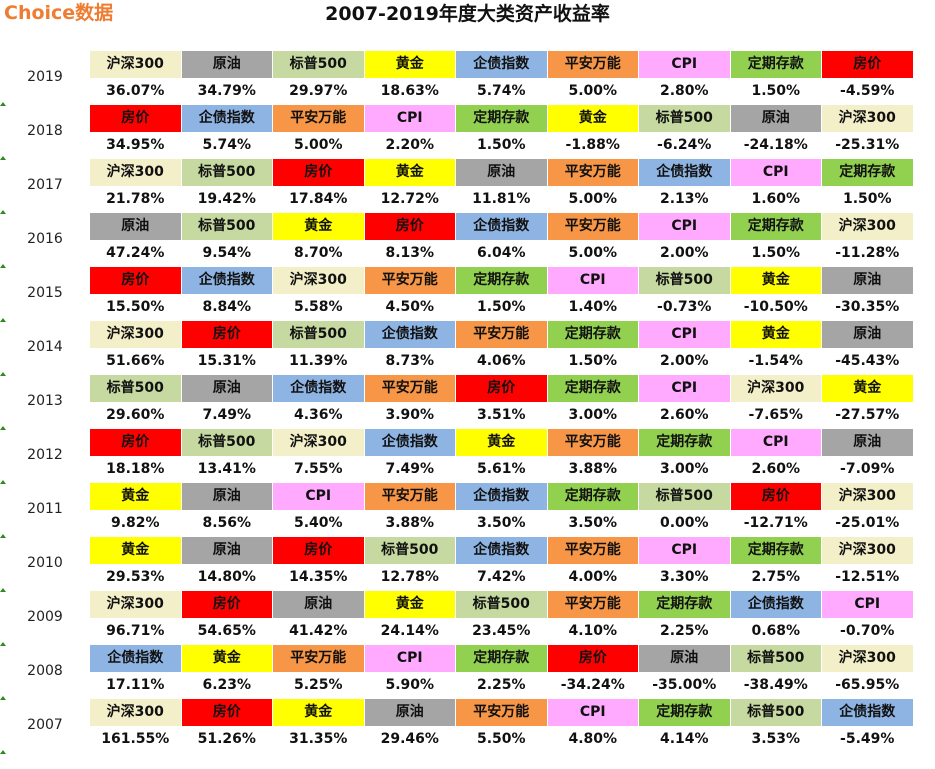  What do you see at coordinates (684, 631) in the screenshot?
I see `return-value: 2.25%` at bounding box center [684, 631].